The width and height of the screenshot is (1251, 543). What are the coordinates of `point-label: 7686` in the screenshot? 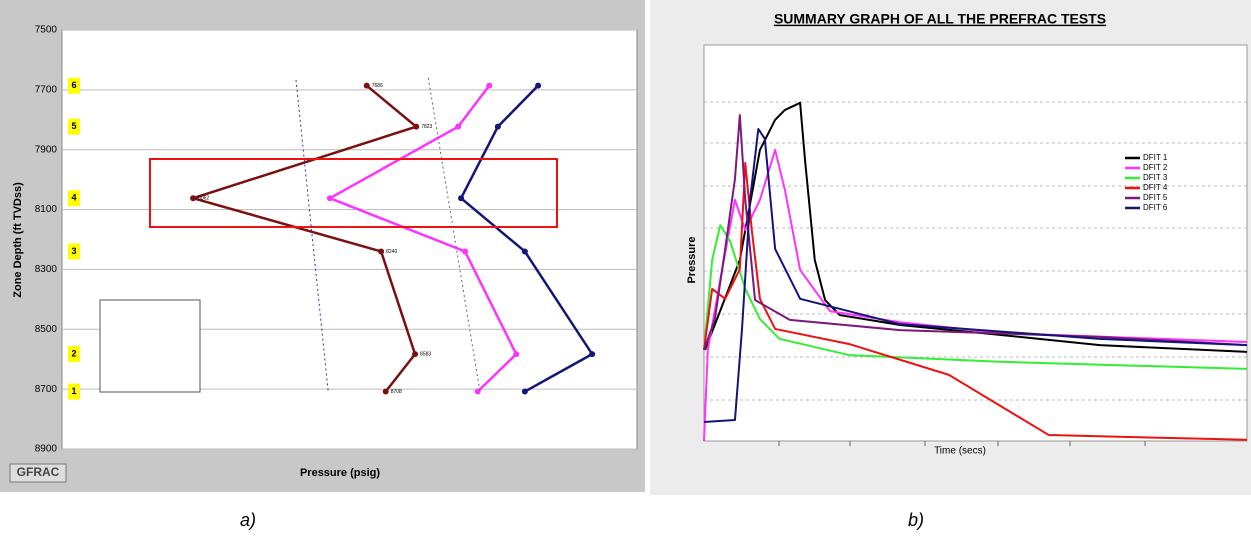 It's located at (377, 86).